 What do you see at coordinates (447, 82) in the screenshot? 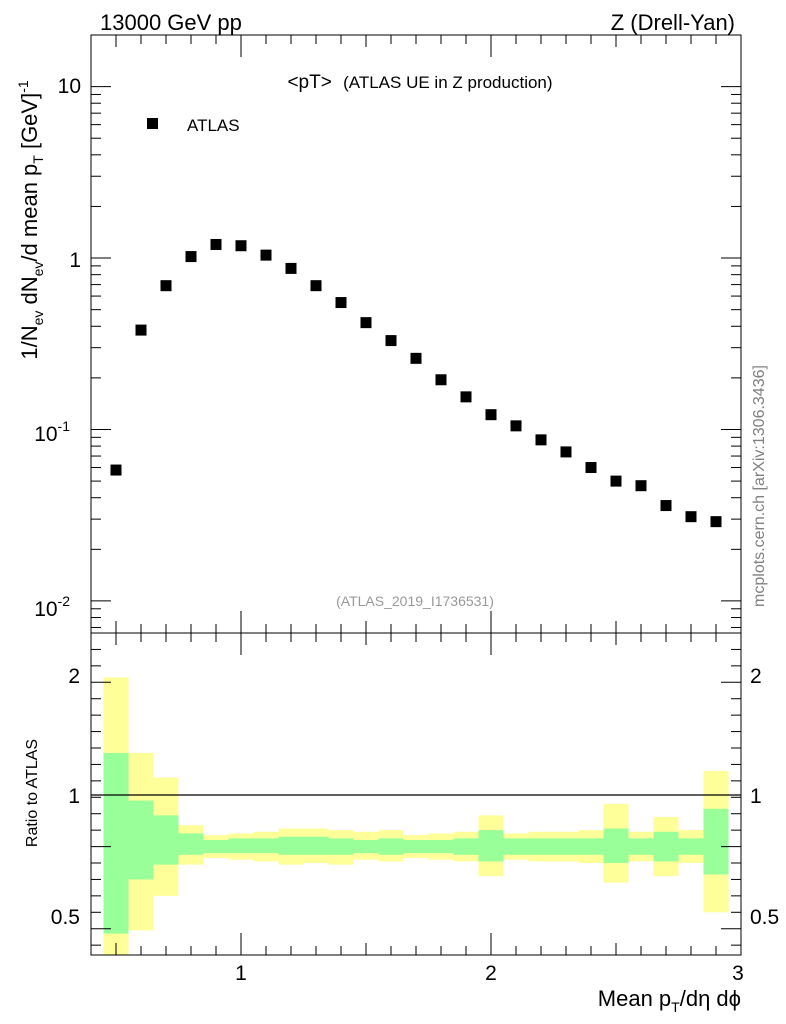
I see `plot-title-sub: (ATLAS UE in Z production)` at bounding box center [447, 82].